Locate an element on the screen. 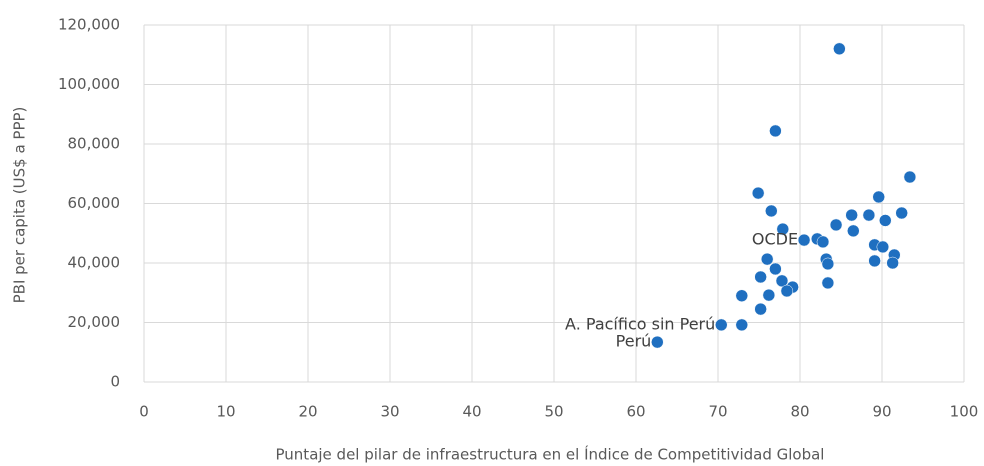 The height and width of the screenshot is (466, 984). y-tick-label: 120,000 is located at coordinates (89, 25).